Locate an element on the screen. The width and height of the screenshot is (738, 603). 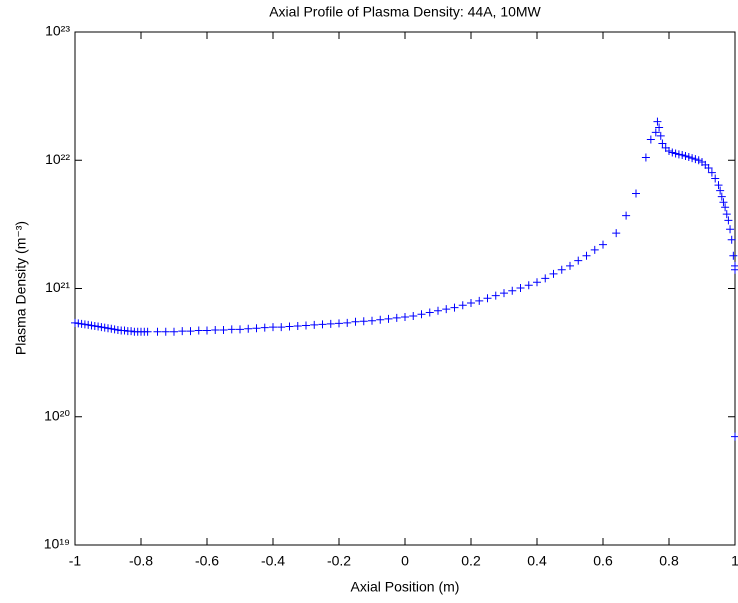
x-tick-label: 0.6 is located at coordinates (603, 561).